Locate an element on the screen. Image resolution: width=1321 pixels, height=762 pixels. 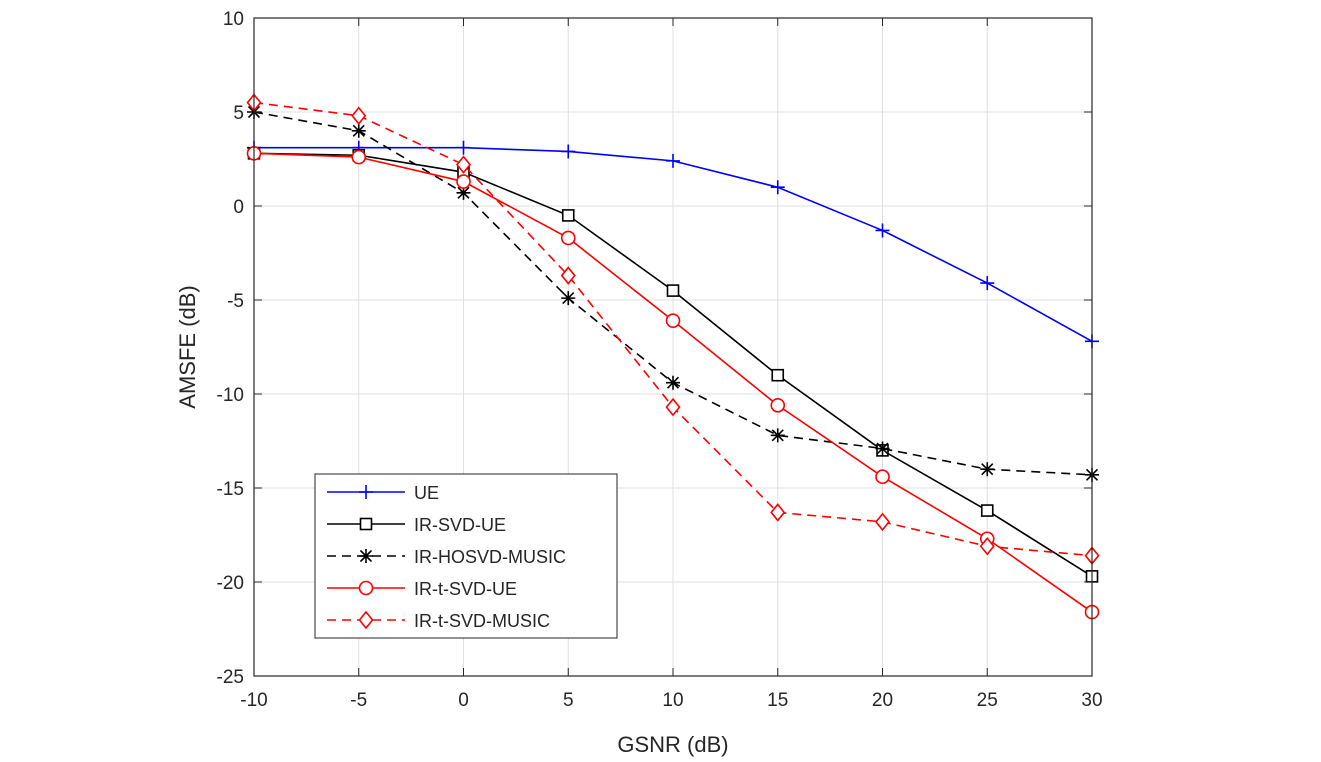
legend-entry: IR-t-SVD-UE is located at coordinates (422, 589).